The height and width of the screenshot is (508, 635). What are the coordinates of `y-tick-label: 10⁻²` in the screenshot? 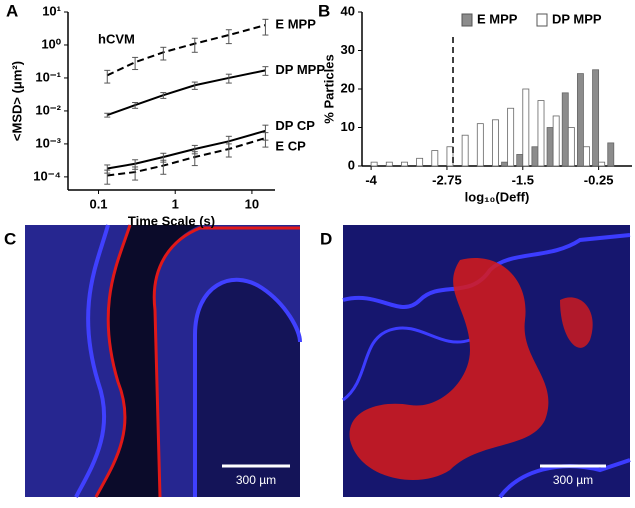 It's located at (48, 109).